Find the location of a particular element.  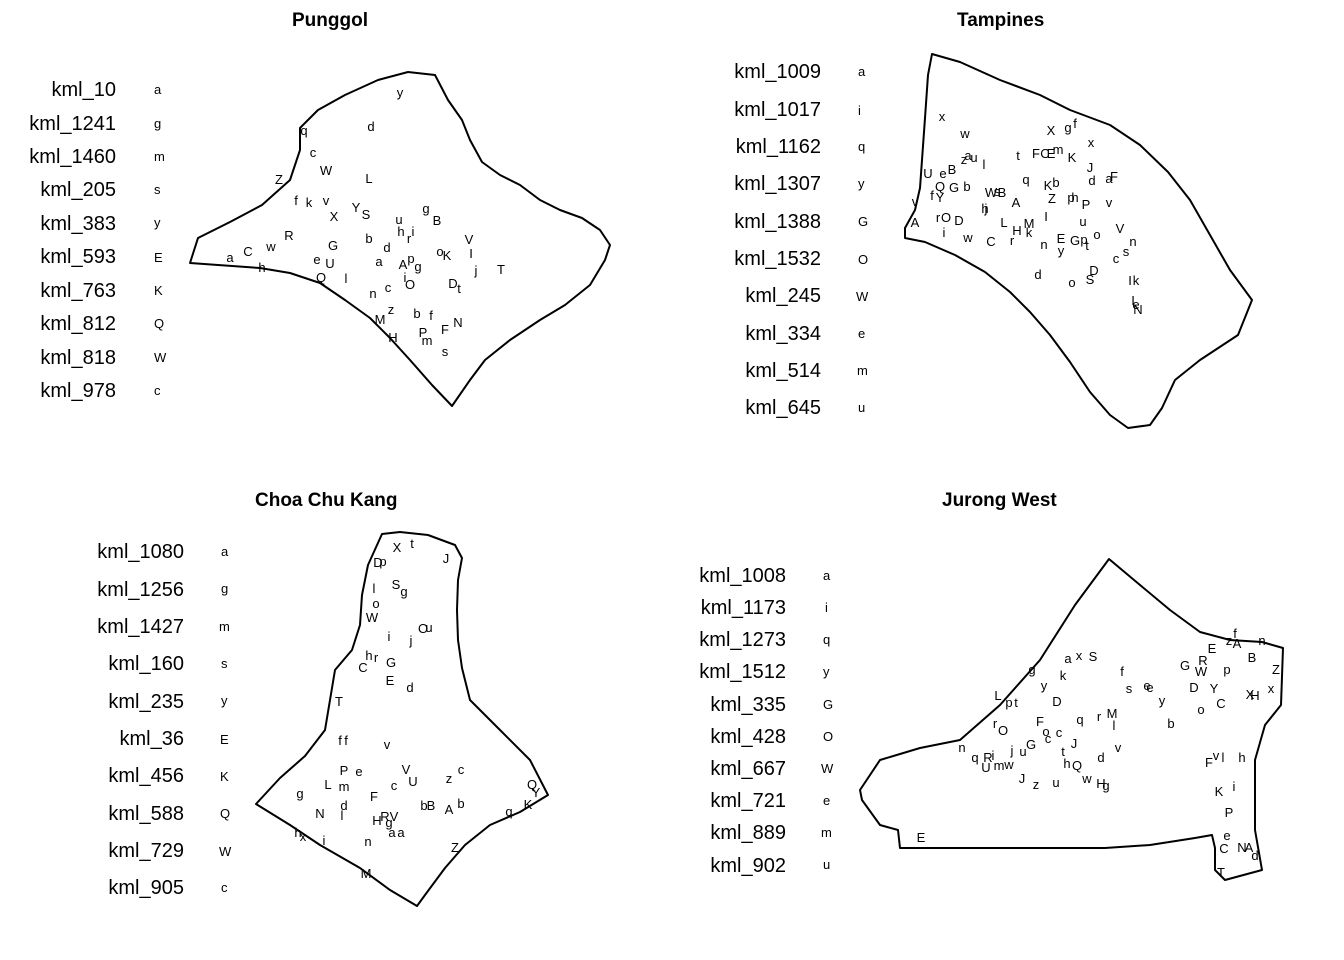

legend-name: kml_1512 is located at coordinates (742, 672).